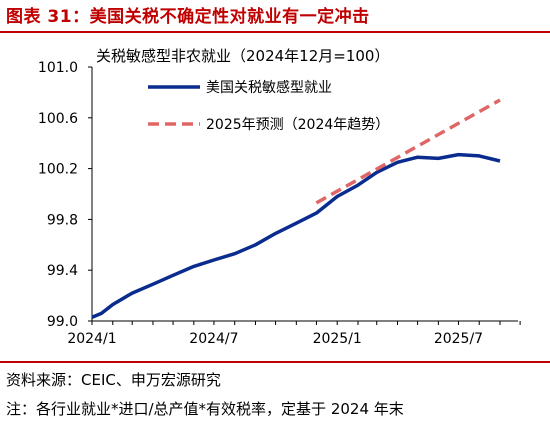  I want to click on footnote: 注：各行业就业*进口/总产值*有效税率，定基于 2024 年末, so click(205, 409).